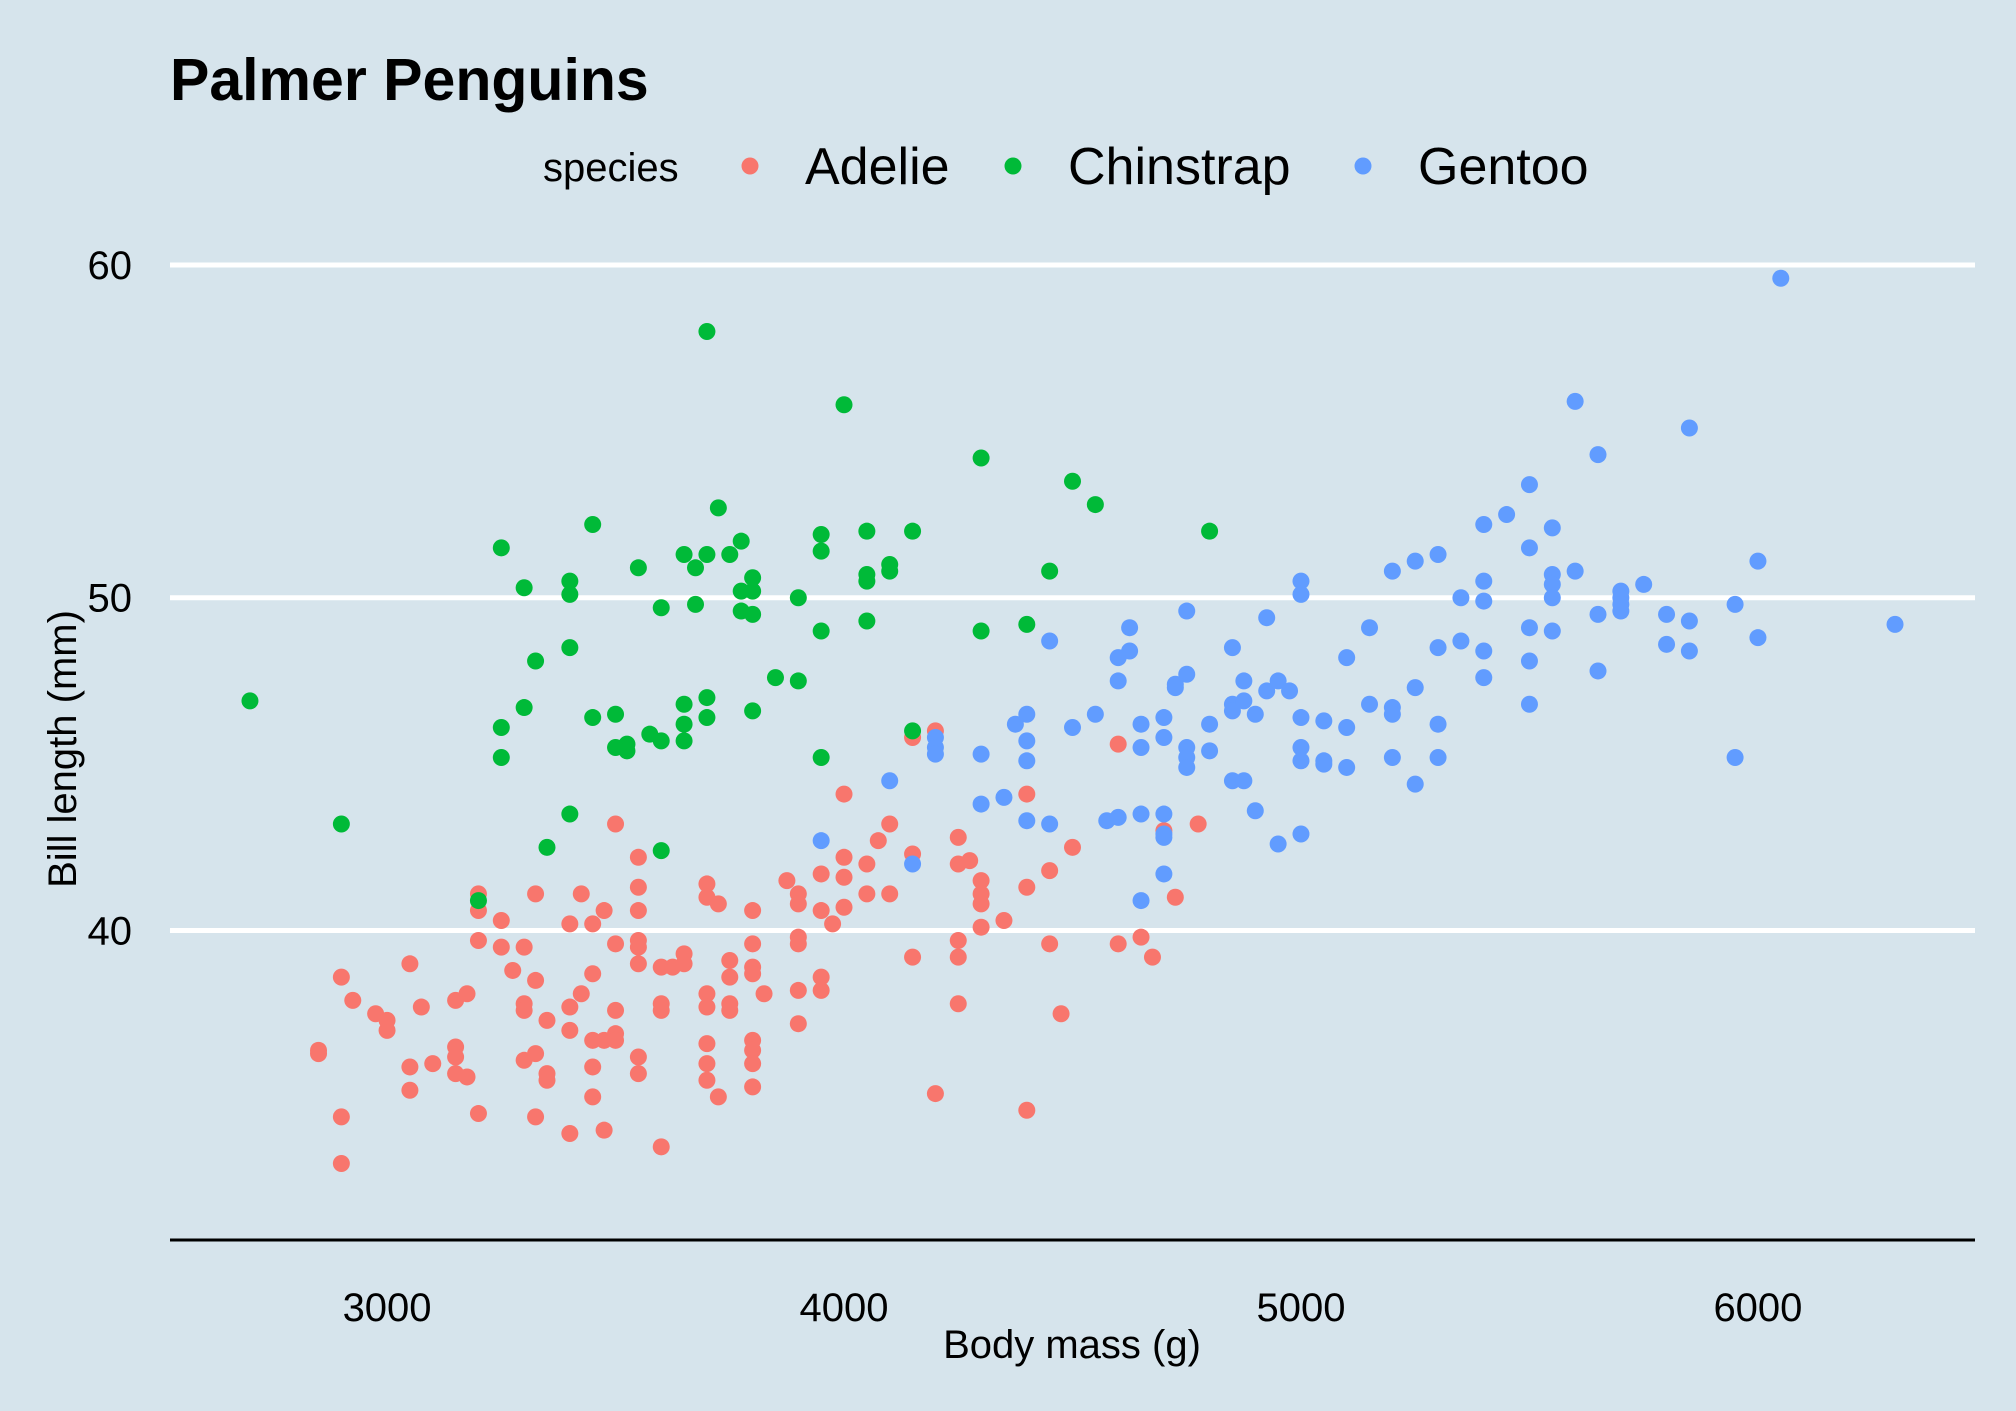 This screenshot has width=2016, height=1411. I want to click on x-tick-label: 3000, so click(387, 1308).